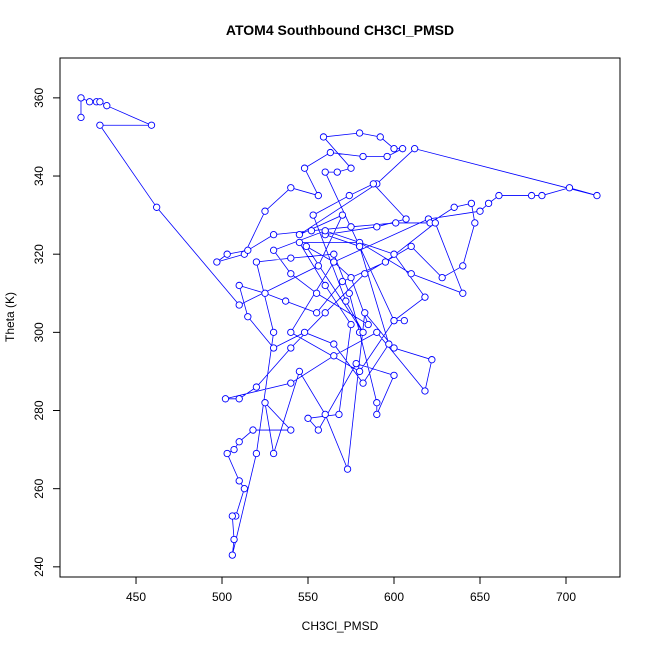 This screenshot has height=655, width=650. What do you see at coordinates (480, 597) in the screenshot?
I see `x-tick-label: 650` at bounding box center [480, 597].